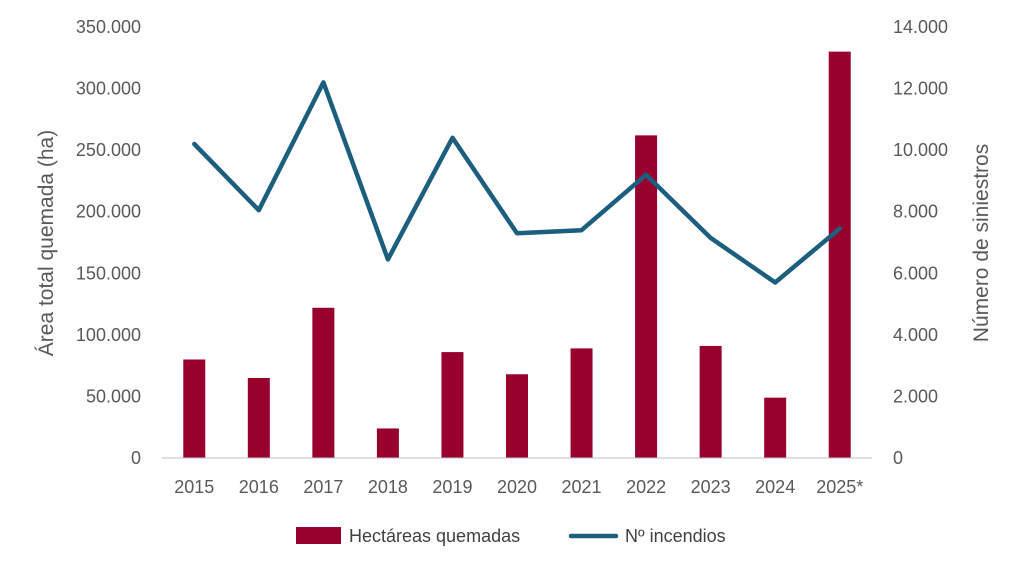  Describe the element at coordinates (839, 487) in the screenshot. I see `x-tick-label: 2025*` at that location.